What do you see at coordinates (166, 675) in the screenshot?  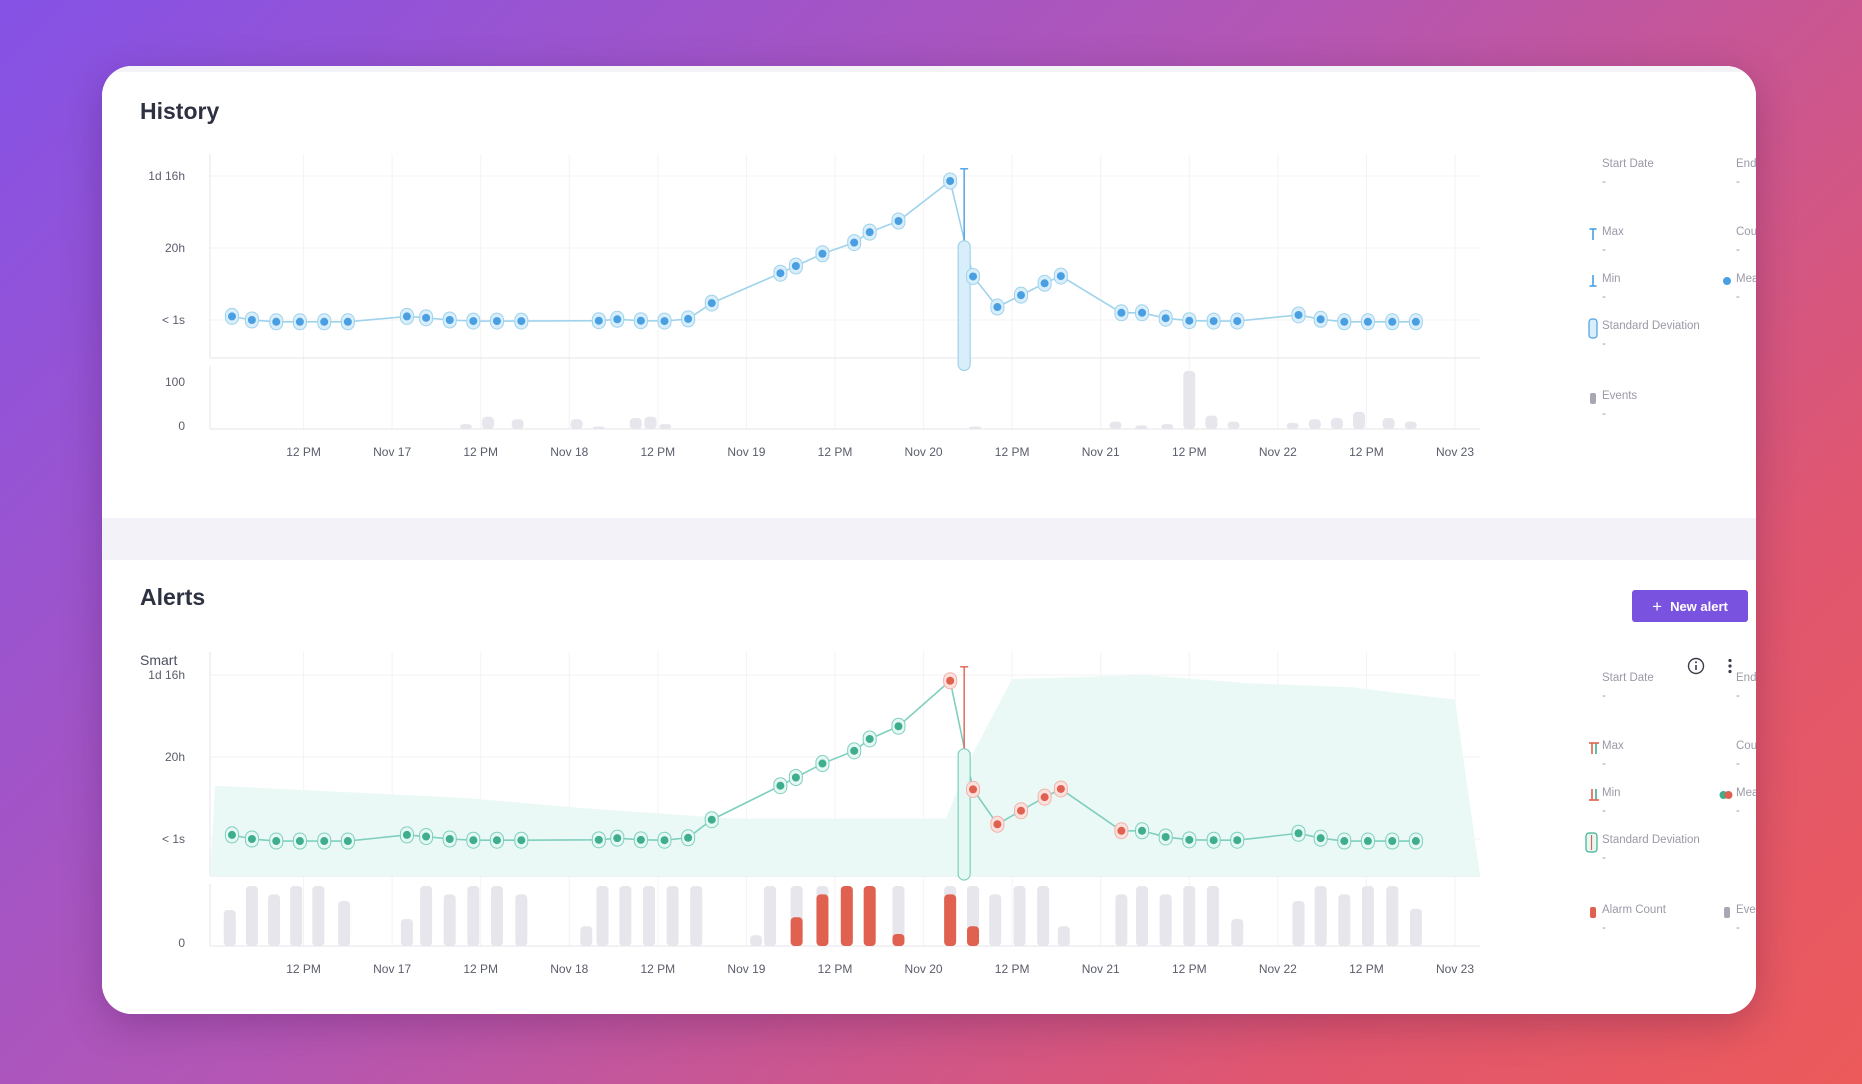 I see `y-tick-label: 1d 16h` at bounding box center [166, 675].